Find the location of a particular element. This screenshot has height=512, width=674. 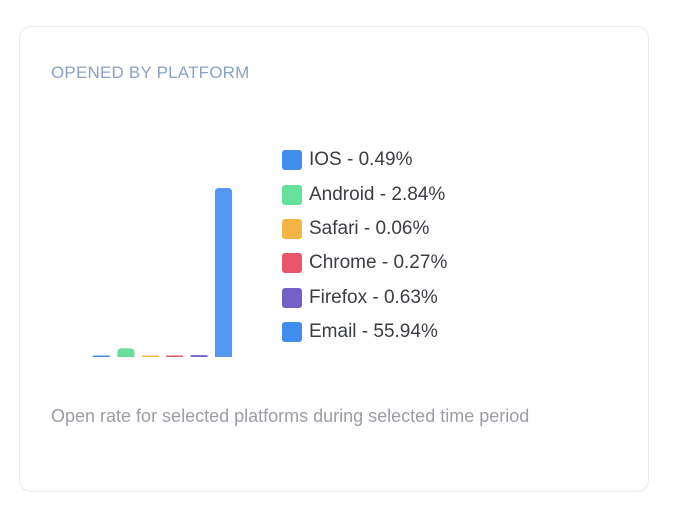

legend-label: Safari - 0.06% is located at coordinates (369, 228).